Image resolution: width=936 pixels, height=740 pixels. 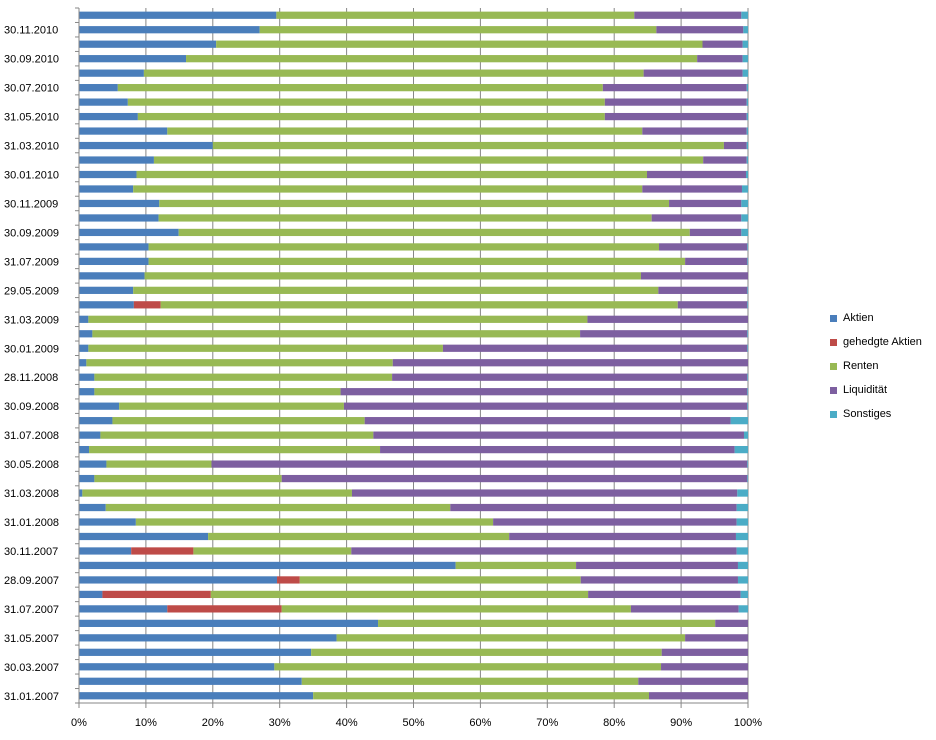 I want to click on x-tick-label: 20%, so click(x=213, y=723).